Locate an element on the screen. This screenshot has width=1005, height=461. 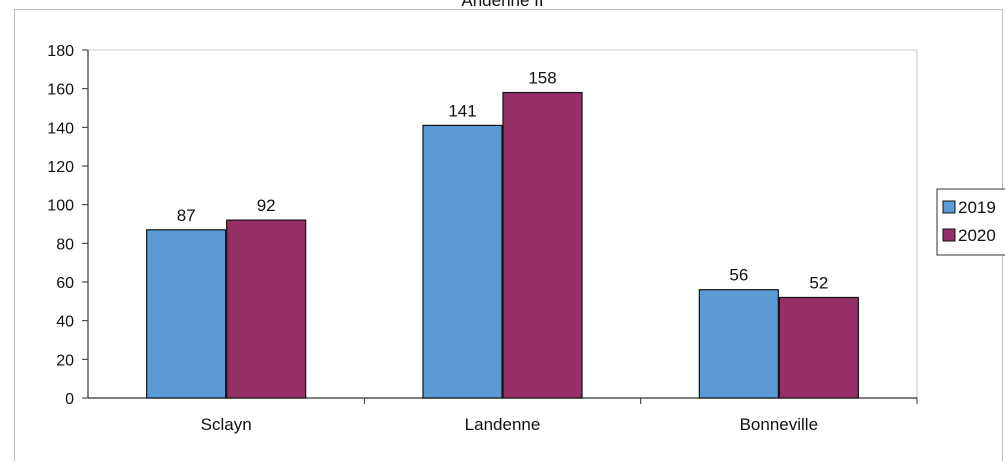
x-tick-label: Bonneville is located at coordinates (779, 424).